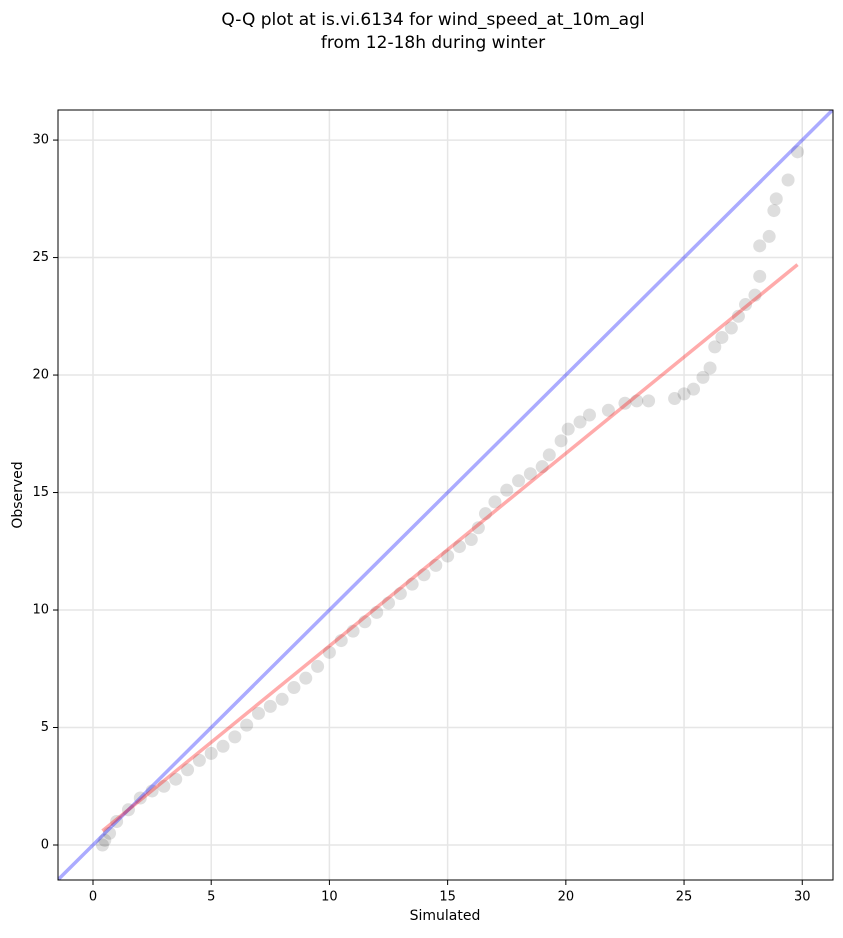 This screenshot has height=938, width=843. I want to click on x-tick-label: 30, so click(802, 897).